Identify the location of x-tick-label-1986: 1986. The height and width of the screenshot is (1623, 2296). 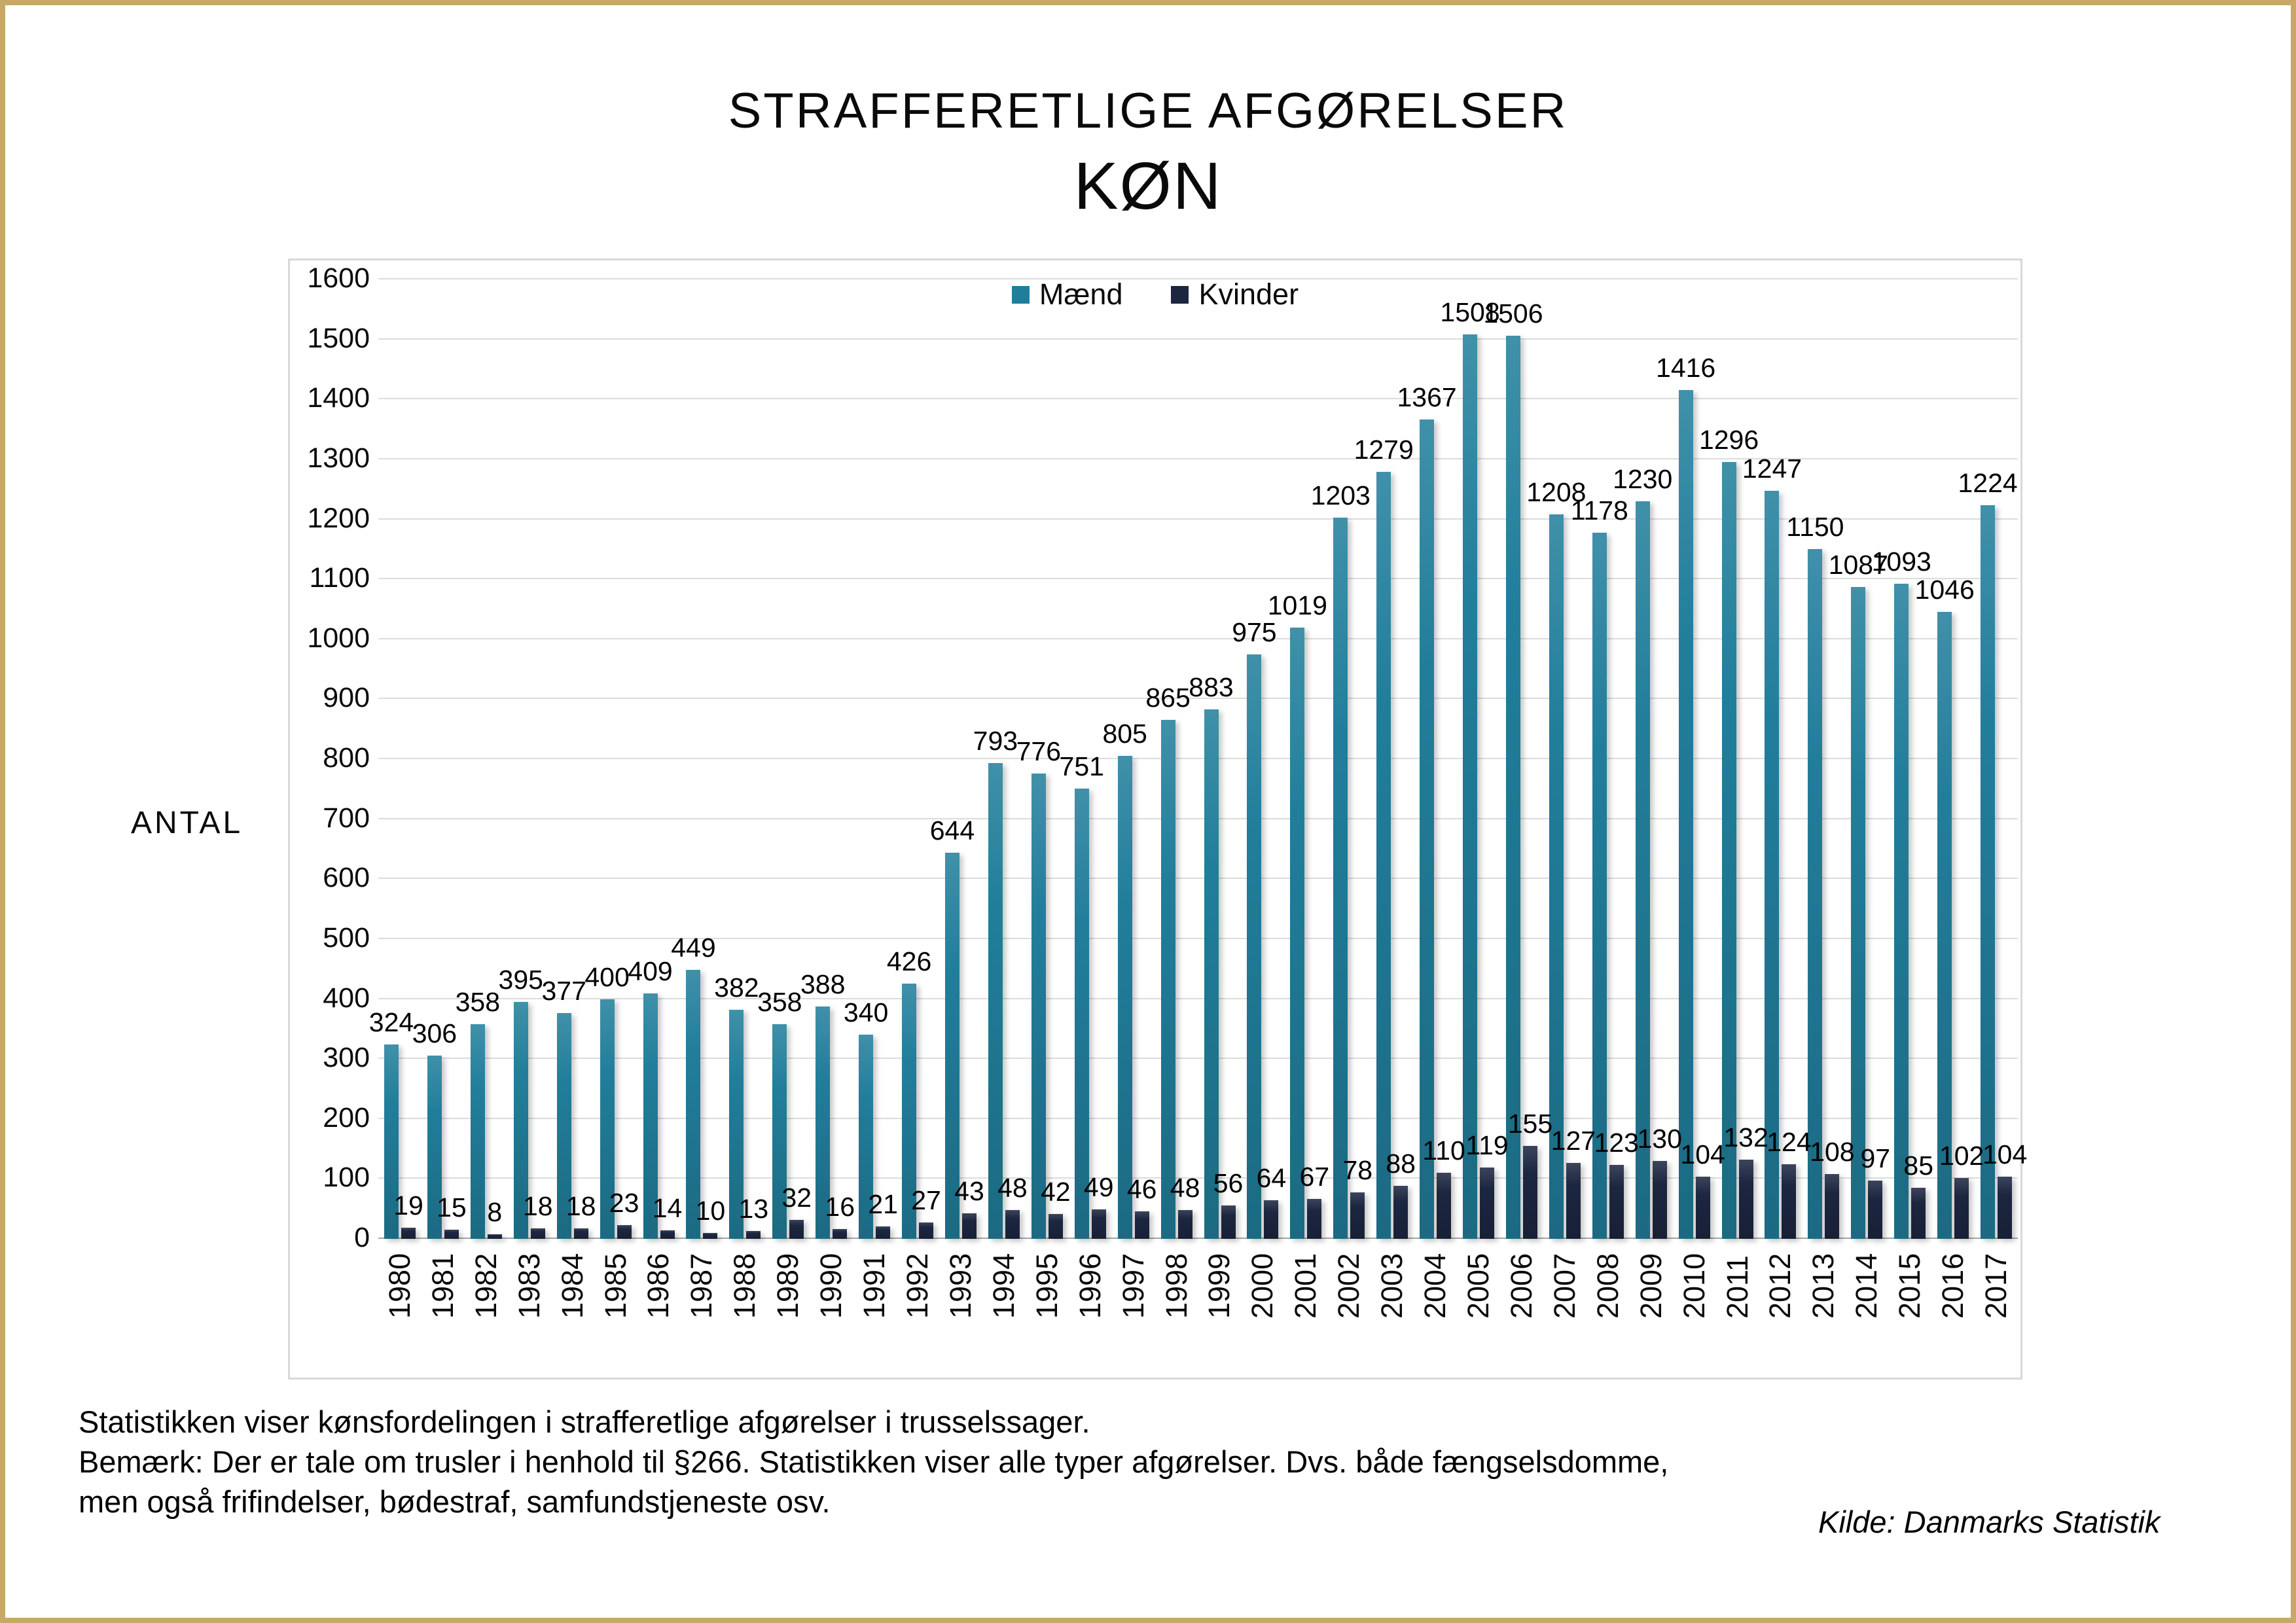
(658, 1286).